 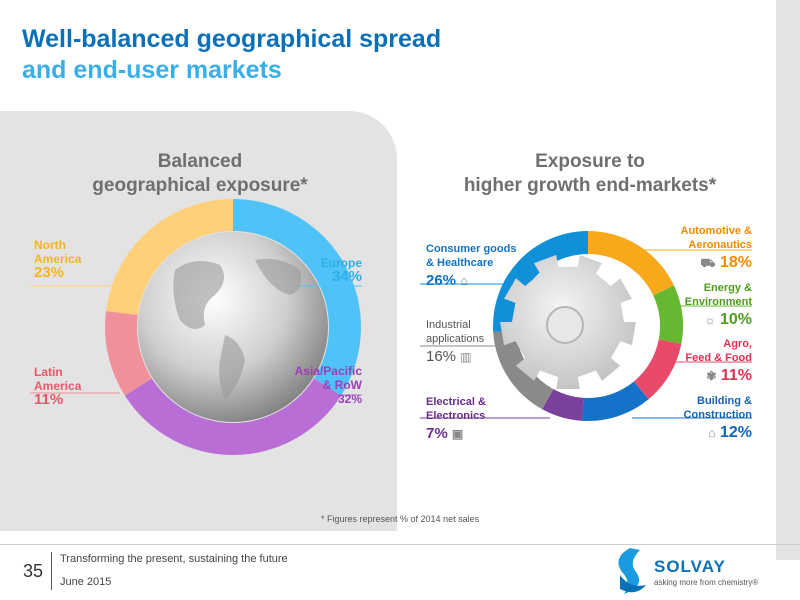 What do you see at coordinates (631, 263) in the screenshot?
I see `market-slice-automotive-aeronautics` at bounding box center [631, 263].